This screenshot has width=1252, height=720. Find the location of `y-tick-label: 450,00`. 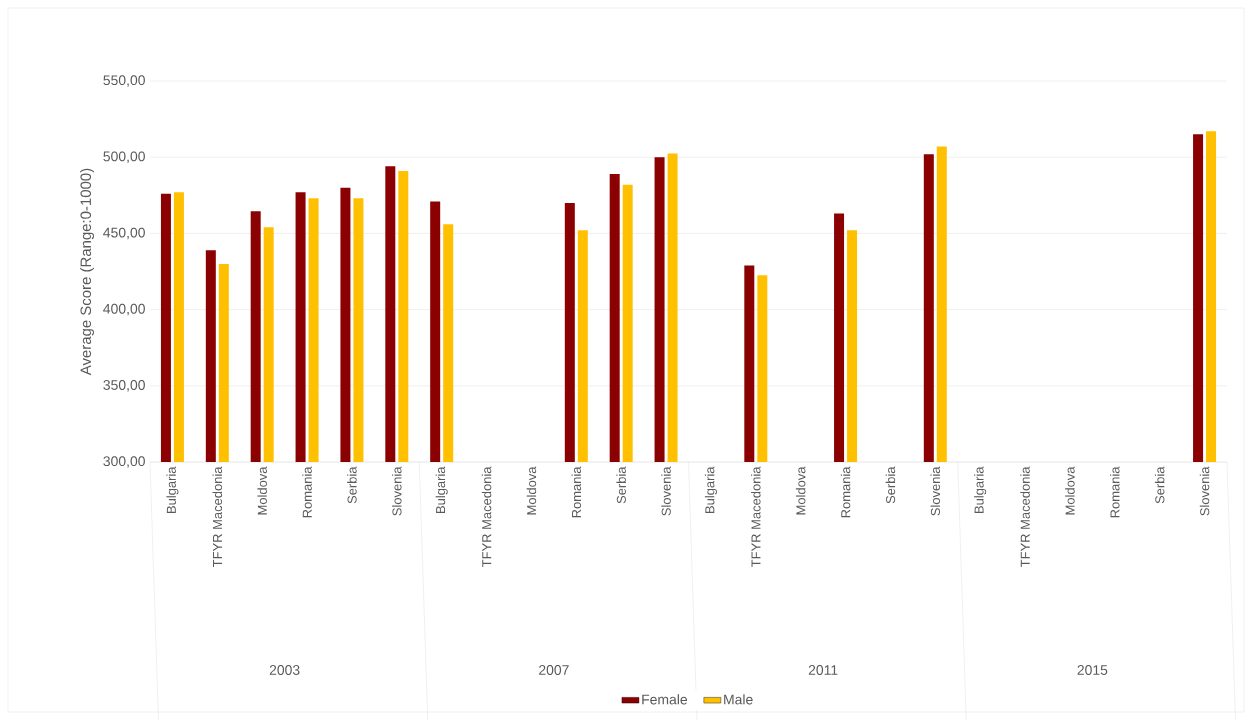

y-tick-label: 450,00 is located at coordinates (124, 233).